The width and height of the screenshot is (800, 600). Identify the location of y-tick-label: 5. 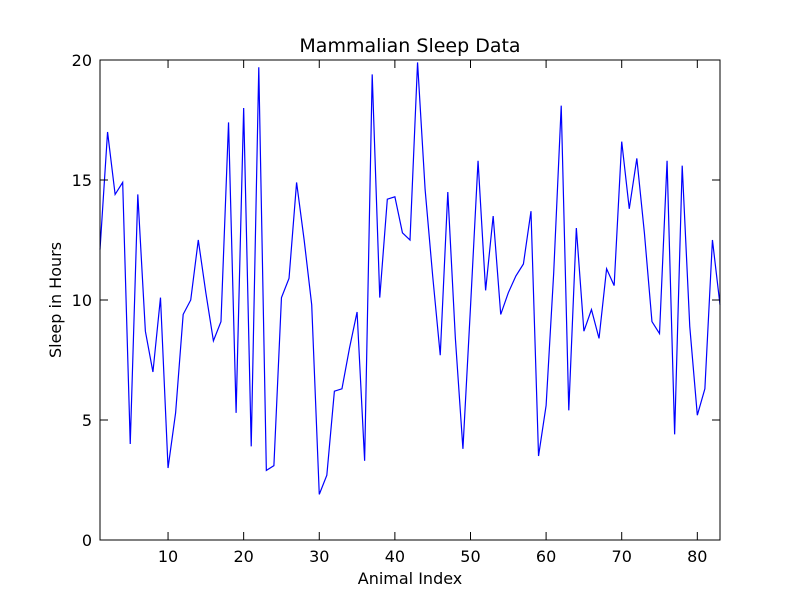
(87, 420).